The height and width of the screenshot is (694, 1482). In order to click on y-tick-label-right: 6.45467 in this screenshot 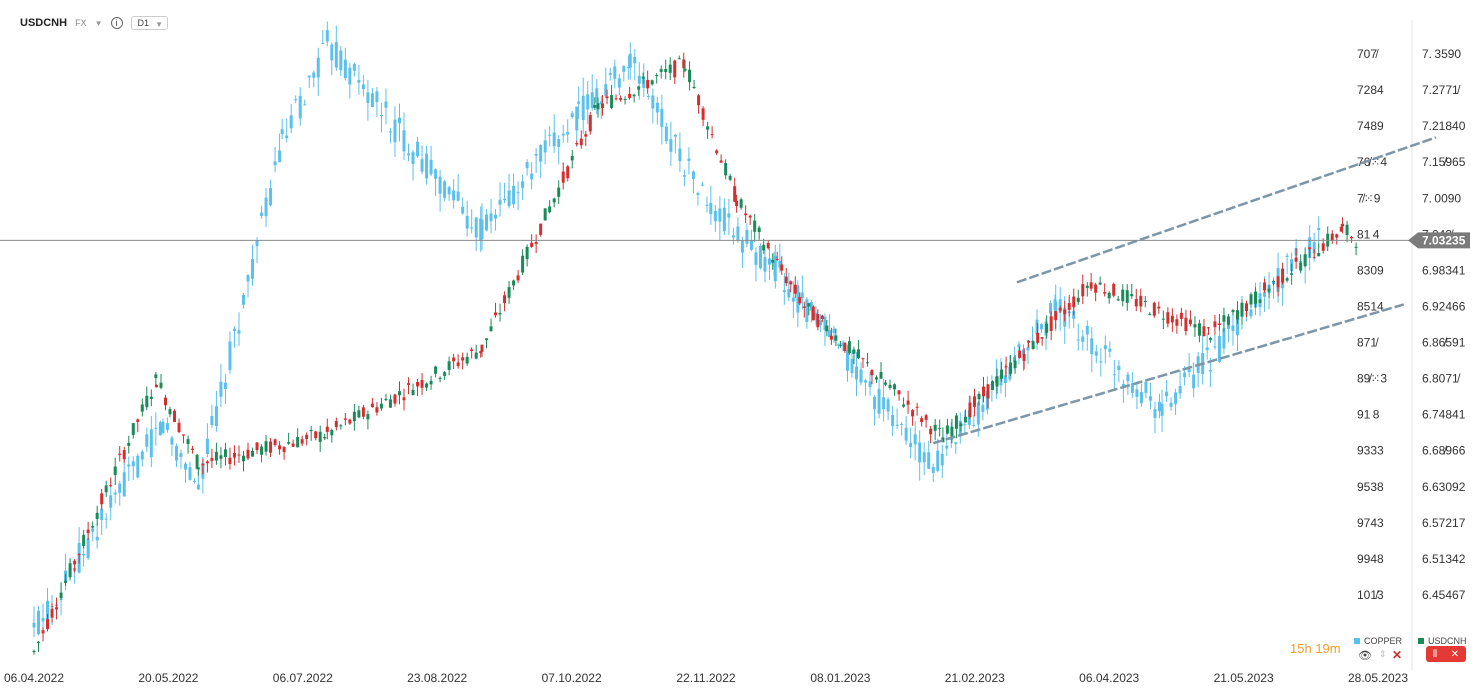, I will do `click(1444, 595)`.